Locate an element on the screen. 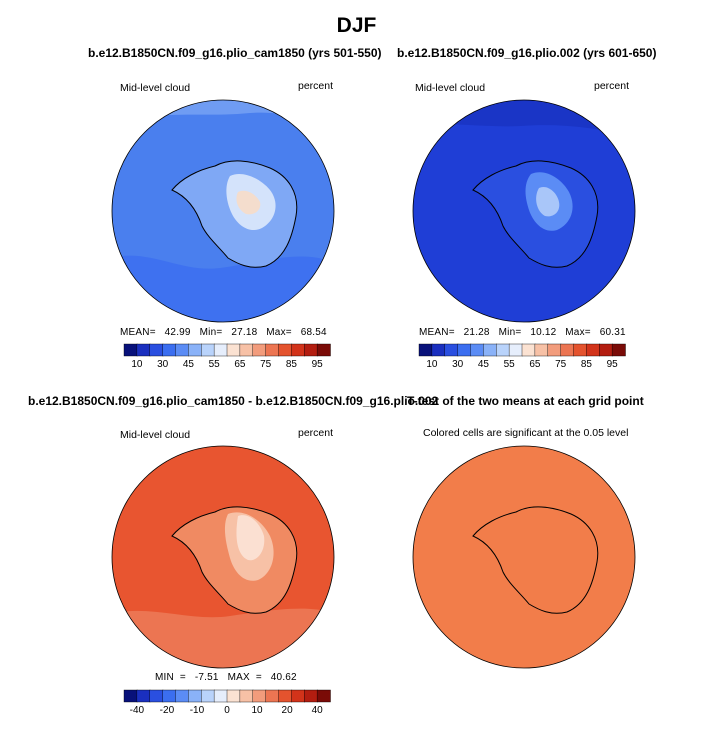  stats-top-right: MEAN= 21.28 Min= 10.12 Max= 60.31 is located at coordinates (522, 332).